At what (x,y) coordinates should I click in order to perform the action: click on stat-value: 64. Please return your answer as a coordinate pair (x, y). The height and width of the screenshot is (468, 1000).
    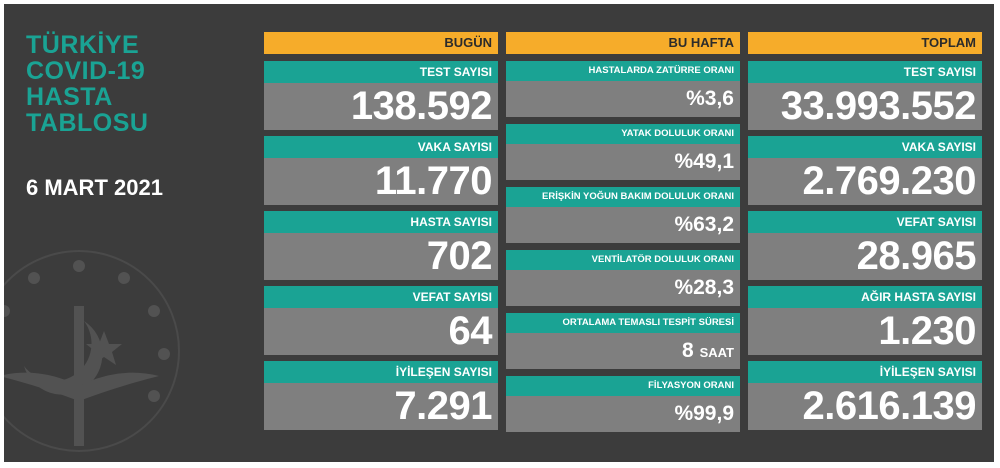
    Looking at the image, I should click on (381, 331).